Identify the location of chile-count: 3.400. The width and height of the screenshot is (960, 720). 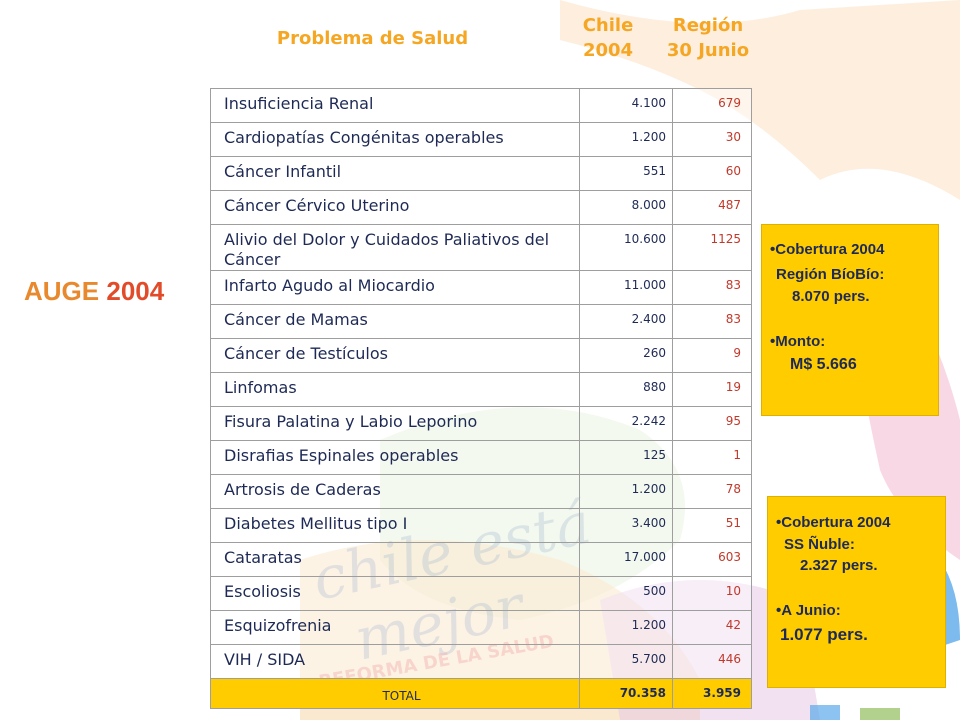
(626, 525).